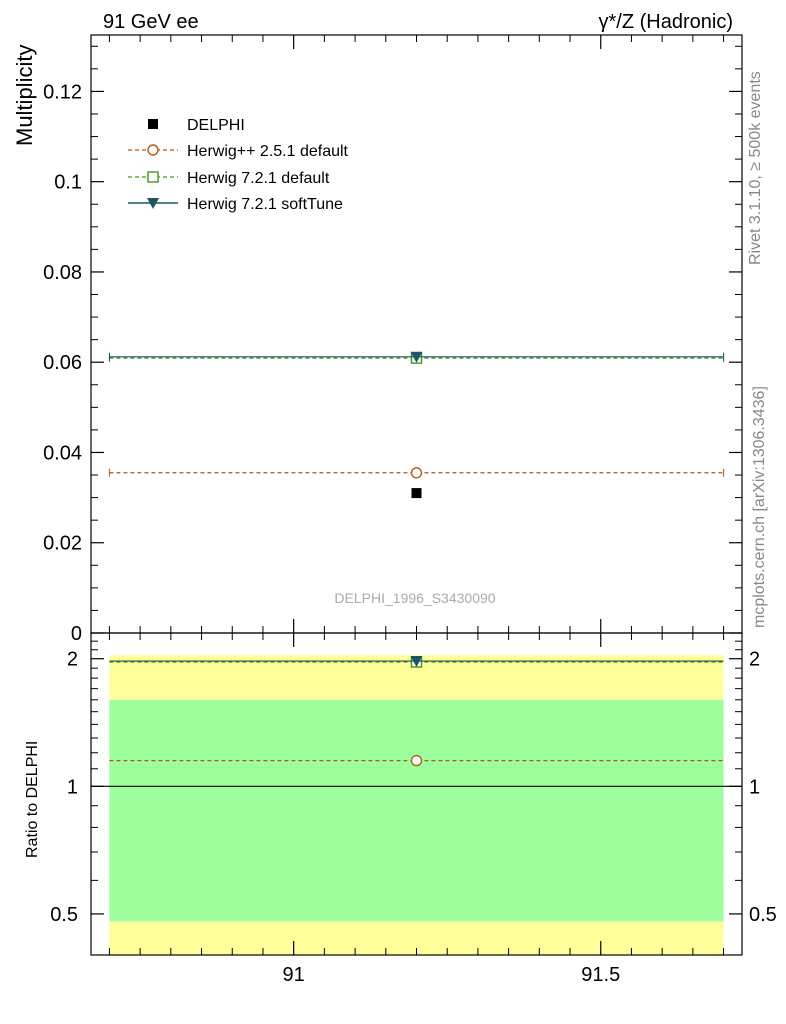 This screenshot has width=786, height=1024. I want to click on legend-entry-delphi: DELPHI, so click(196, 125).